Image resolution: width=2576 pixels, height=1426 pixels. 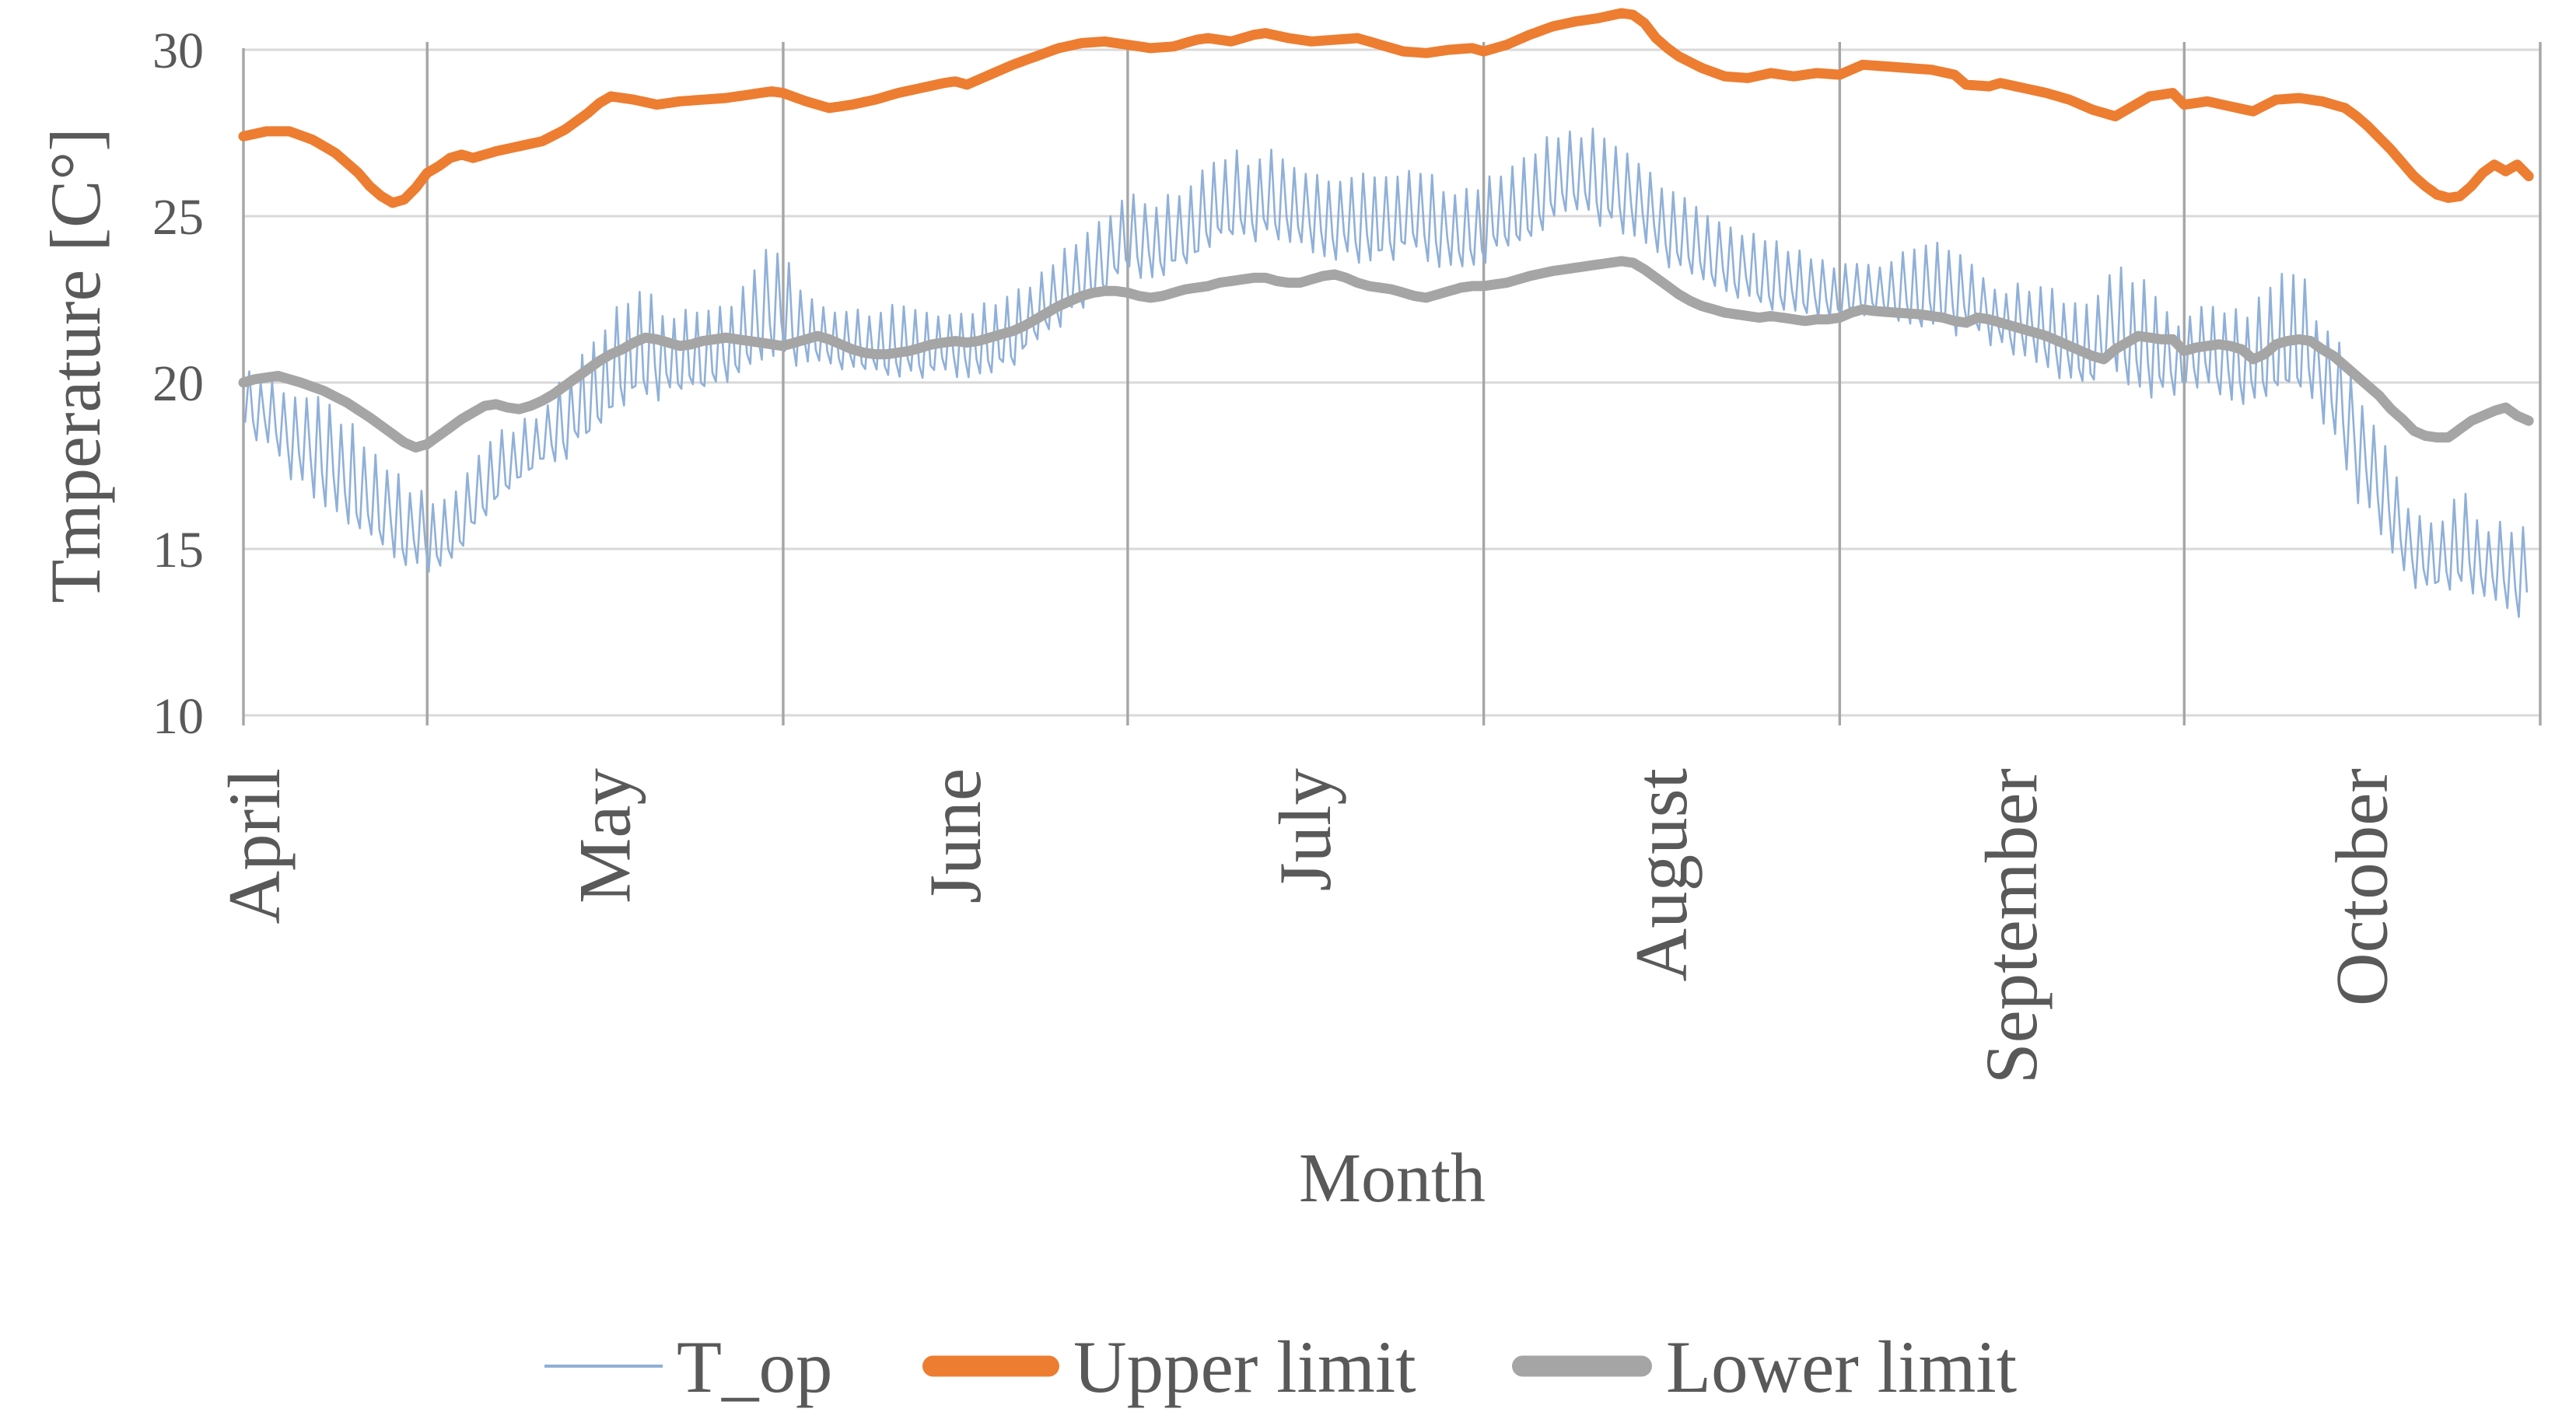 I want to click on y-tick-label-20: 20, so click(x=178, y=384).